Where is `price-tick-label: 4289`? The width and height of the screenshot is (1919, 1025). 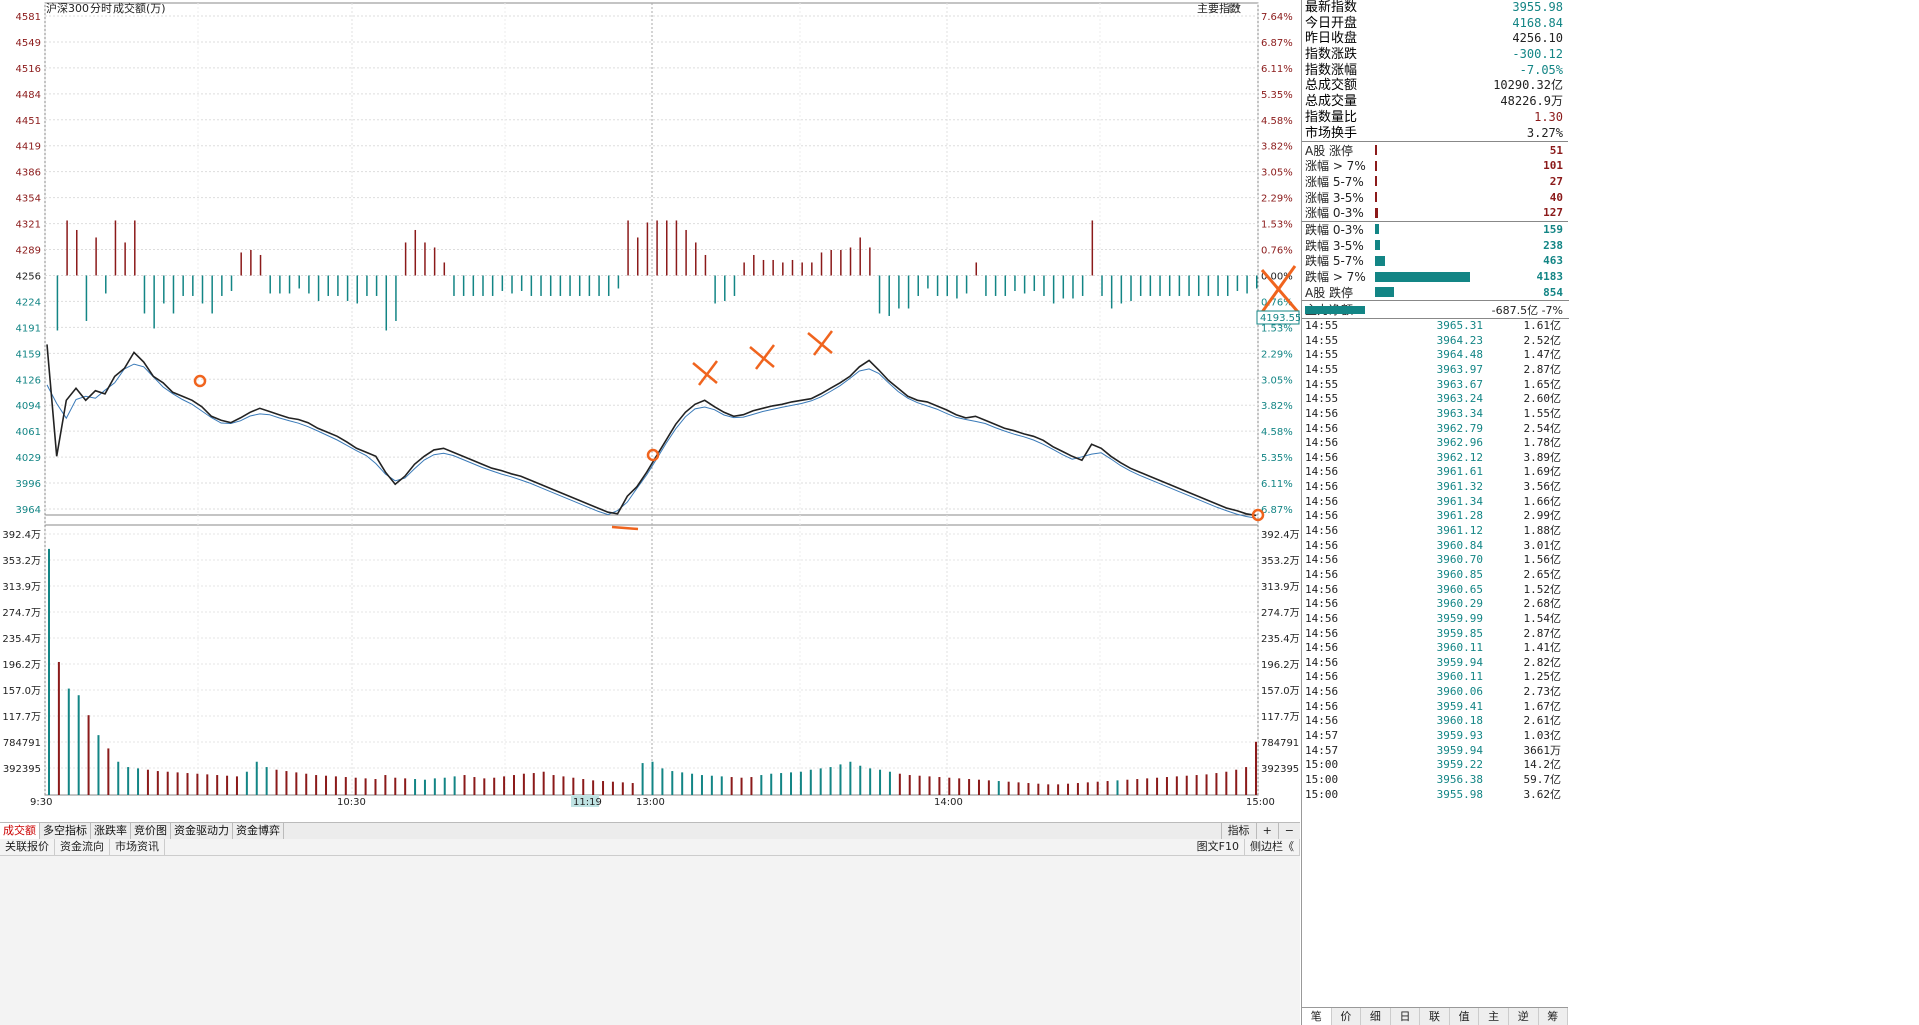
price-tick-label: 4289 is located at coordinates (28, 251).